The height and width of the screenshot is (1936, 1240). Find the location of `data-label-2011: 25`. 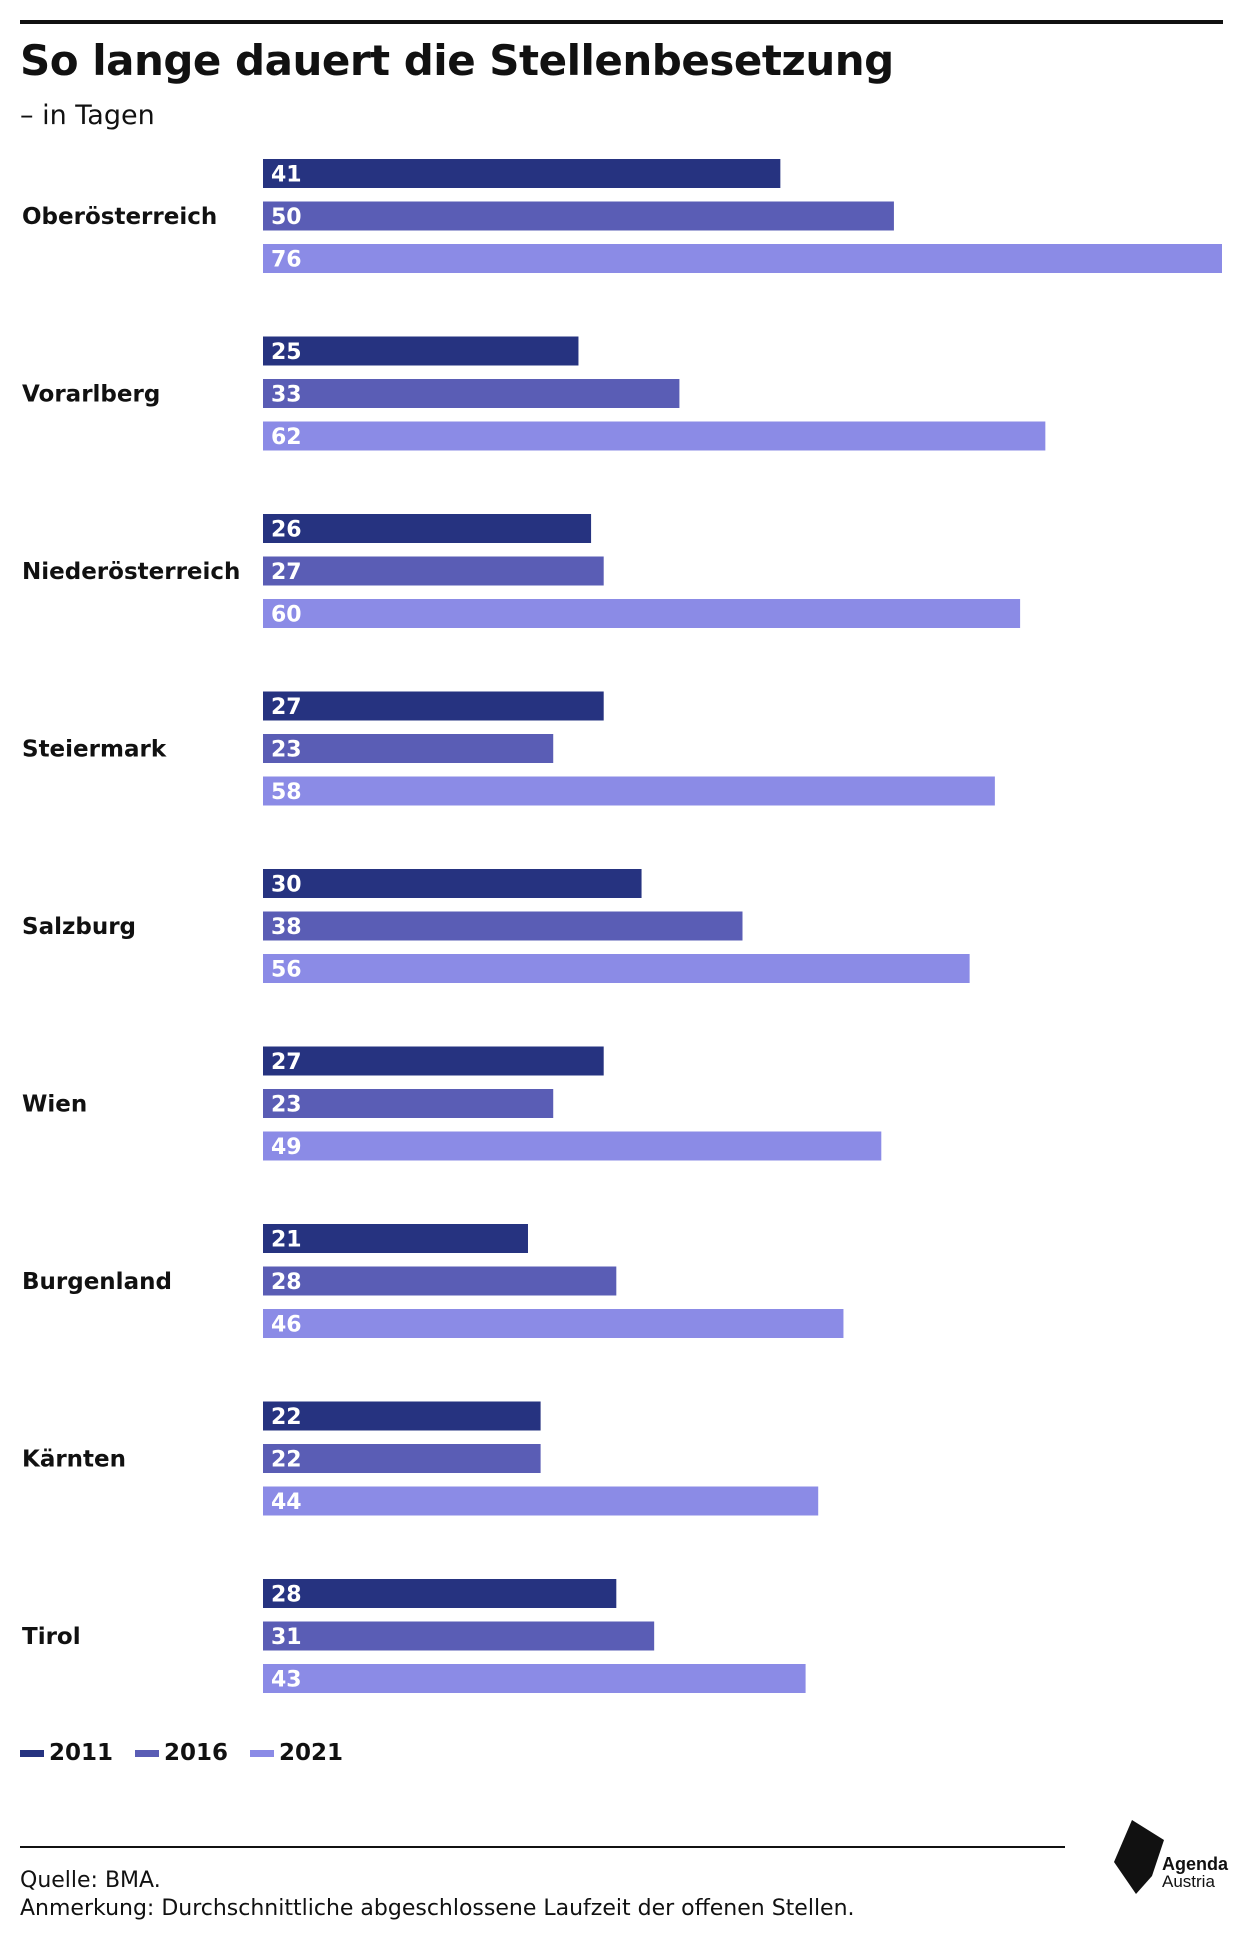

data-label-2011: 25 is located at coordinates (286, 352).